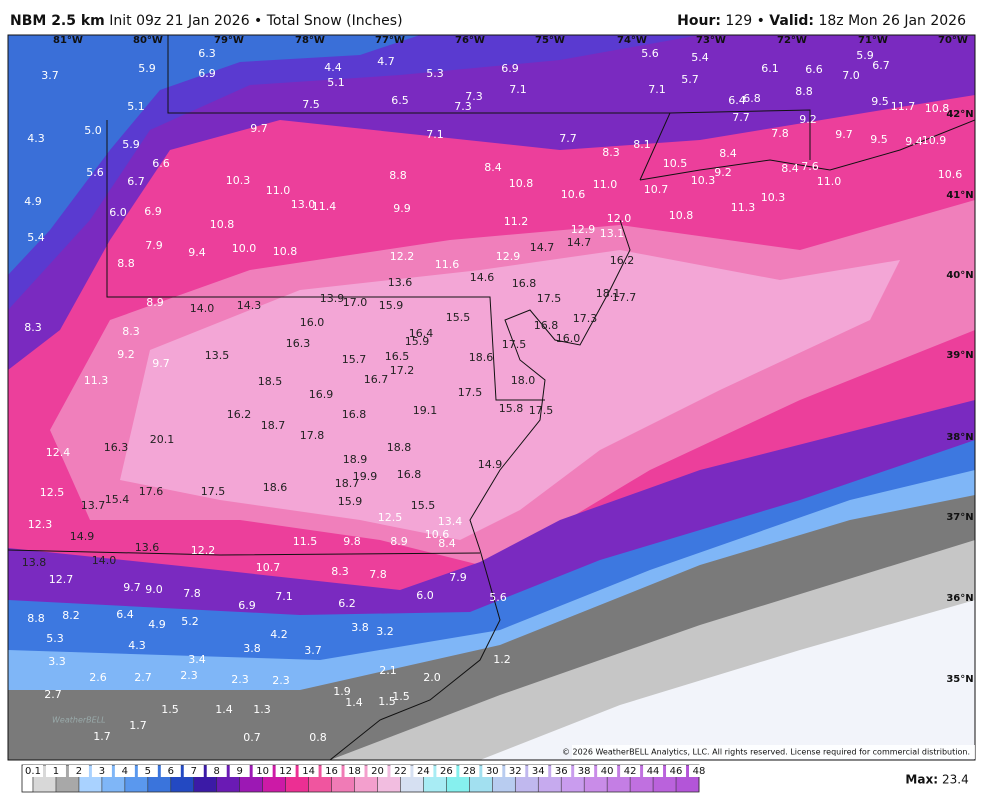 The image size is (984, 808). I want to click on snow-total-label: 5.4, so click(700, 57).